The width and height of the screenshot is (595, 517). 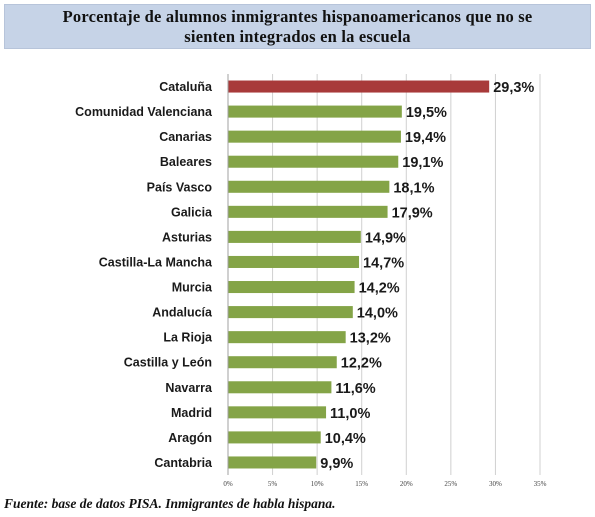 What do you see at coordinates (361, 484) in the screenshot?
I see `x-tick-label: 15%` at bounding box center [361, 484].